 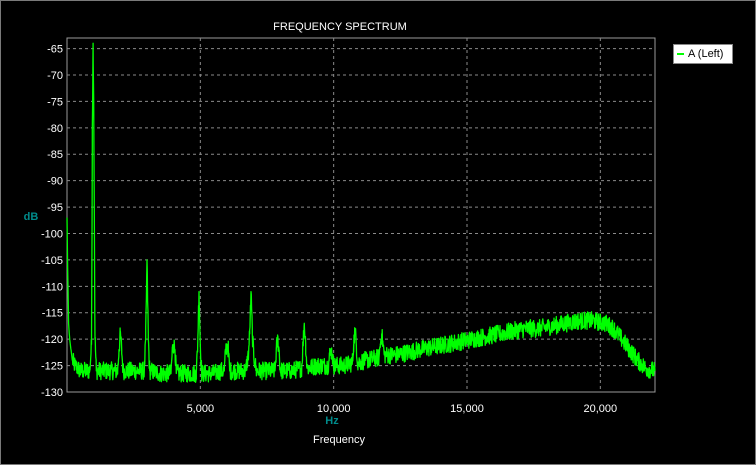 What do you see at coordinates (332, 421) in the screenshot?
I see `x-axis-unit: Hz` at bounding box center [332, 421].